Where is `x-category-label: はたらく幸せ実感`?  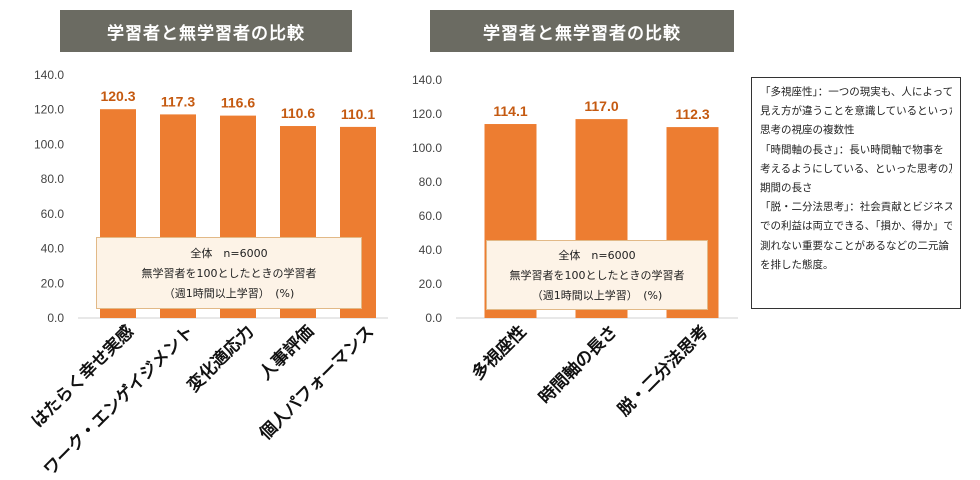 x-category-label: はたらく幸せ実感 is located at coordinates (82, 376).